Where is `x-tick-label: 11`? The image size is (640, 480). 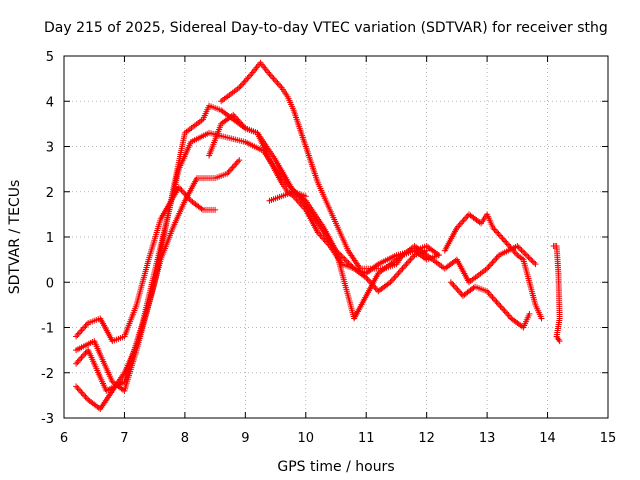 x-tick-label: 11 is located at coordinates (366, 438).